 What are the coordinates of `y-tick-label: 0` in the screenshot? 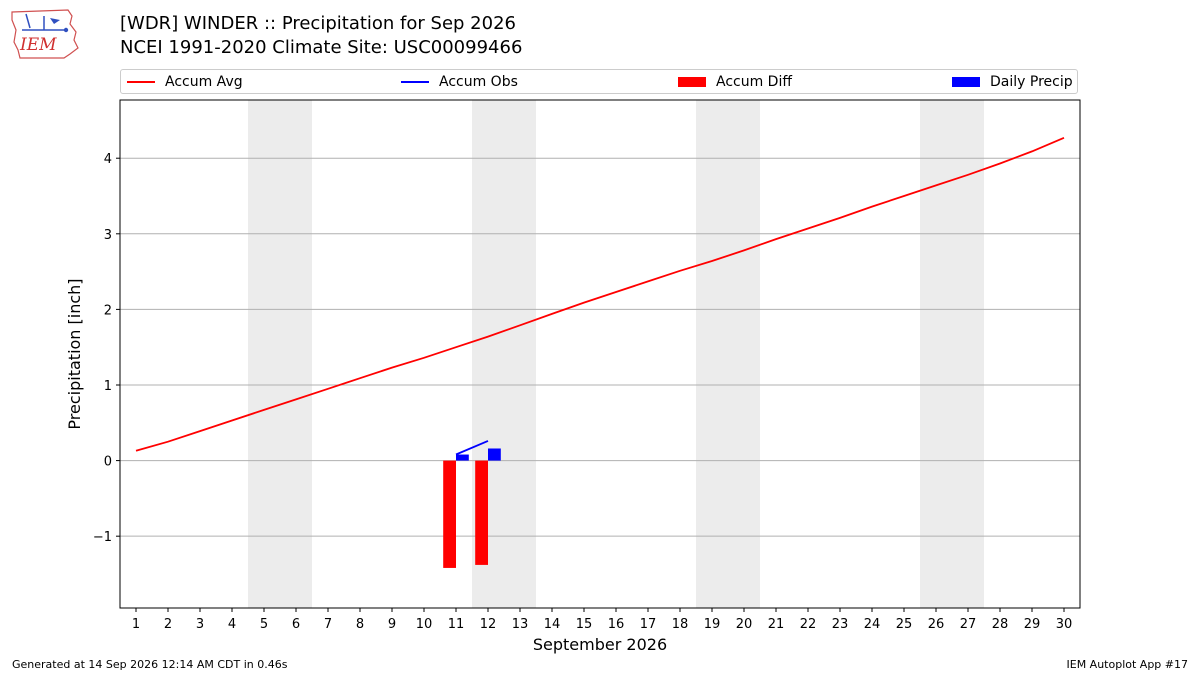 It's located at (108, 462).